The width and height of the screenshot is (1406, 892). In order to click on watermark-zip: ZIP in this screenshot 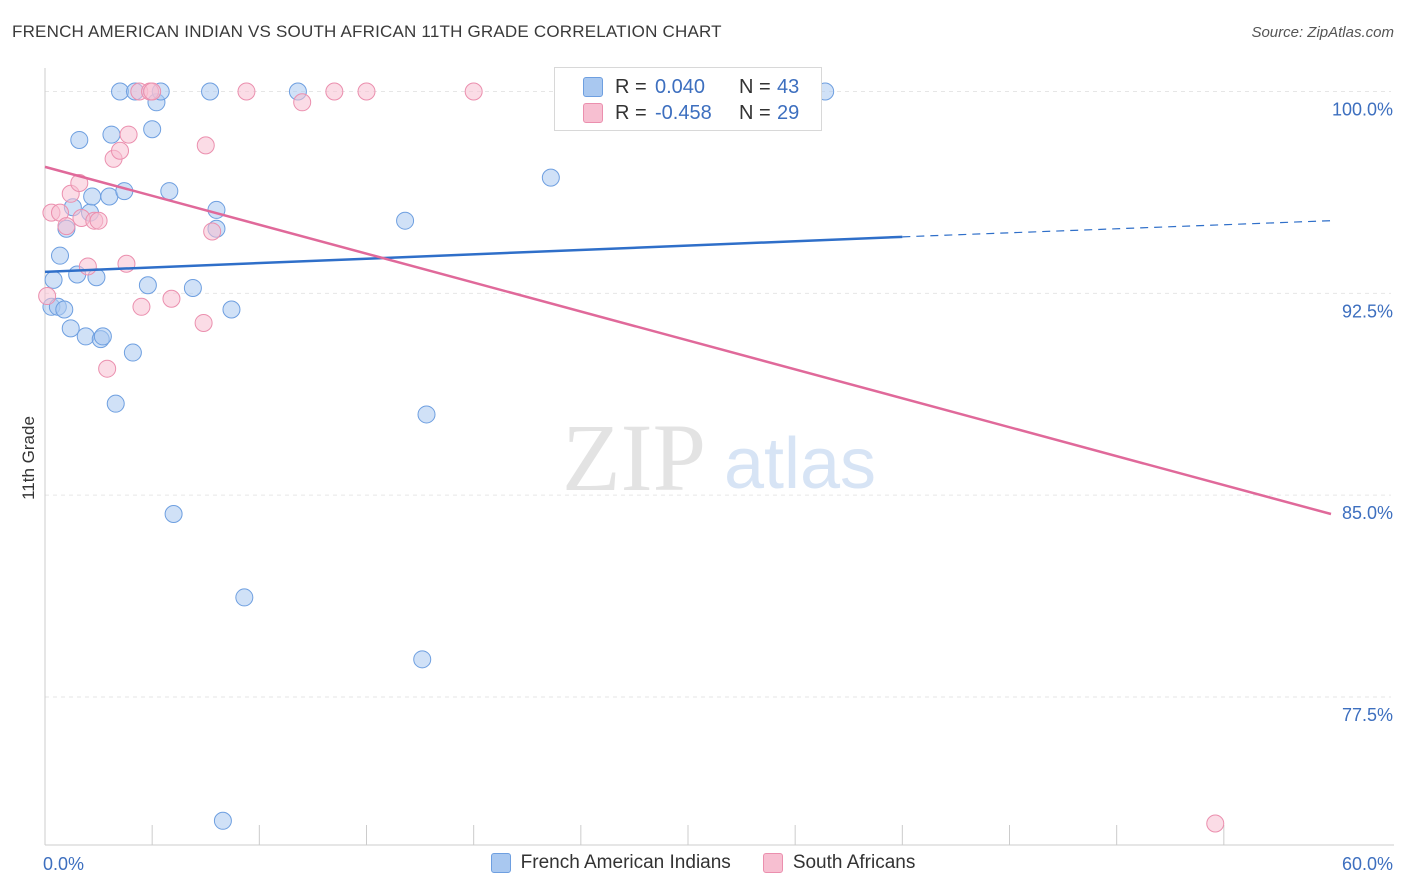, I will do `click(634, 457)`.